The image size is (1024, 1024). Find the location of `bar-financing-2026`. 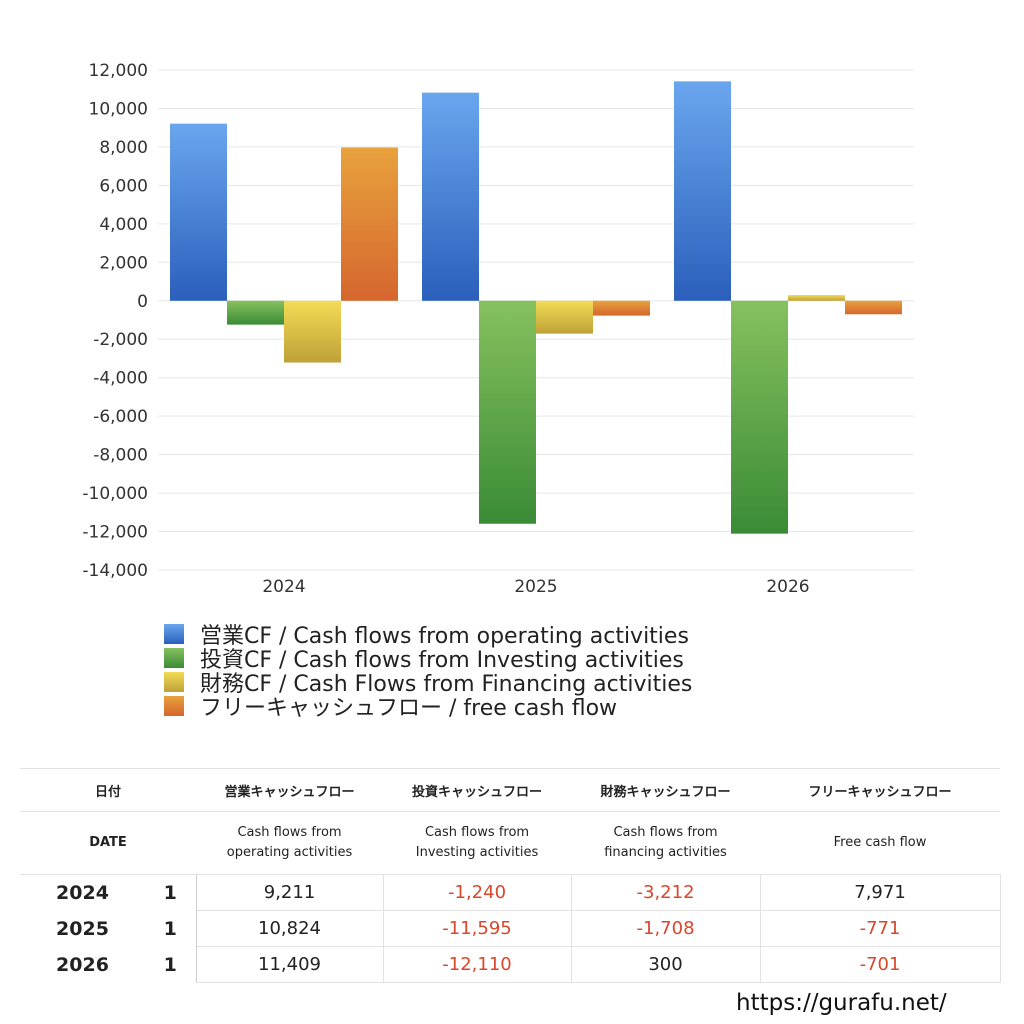

bar-financing-2026 is located at coordinates (816, 298).